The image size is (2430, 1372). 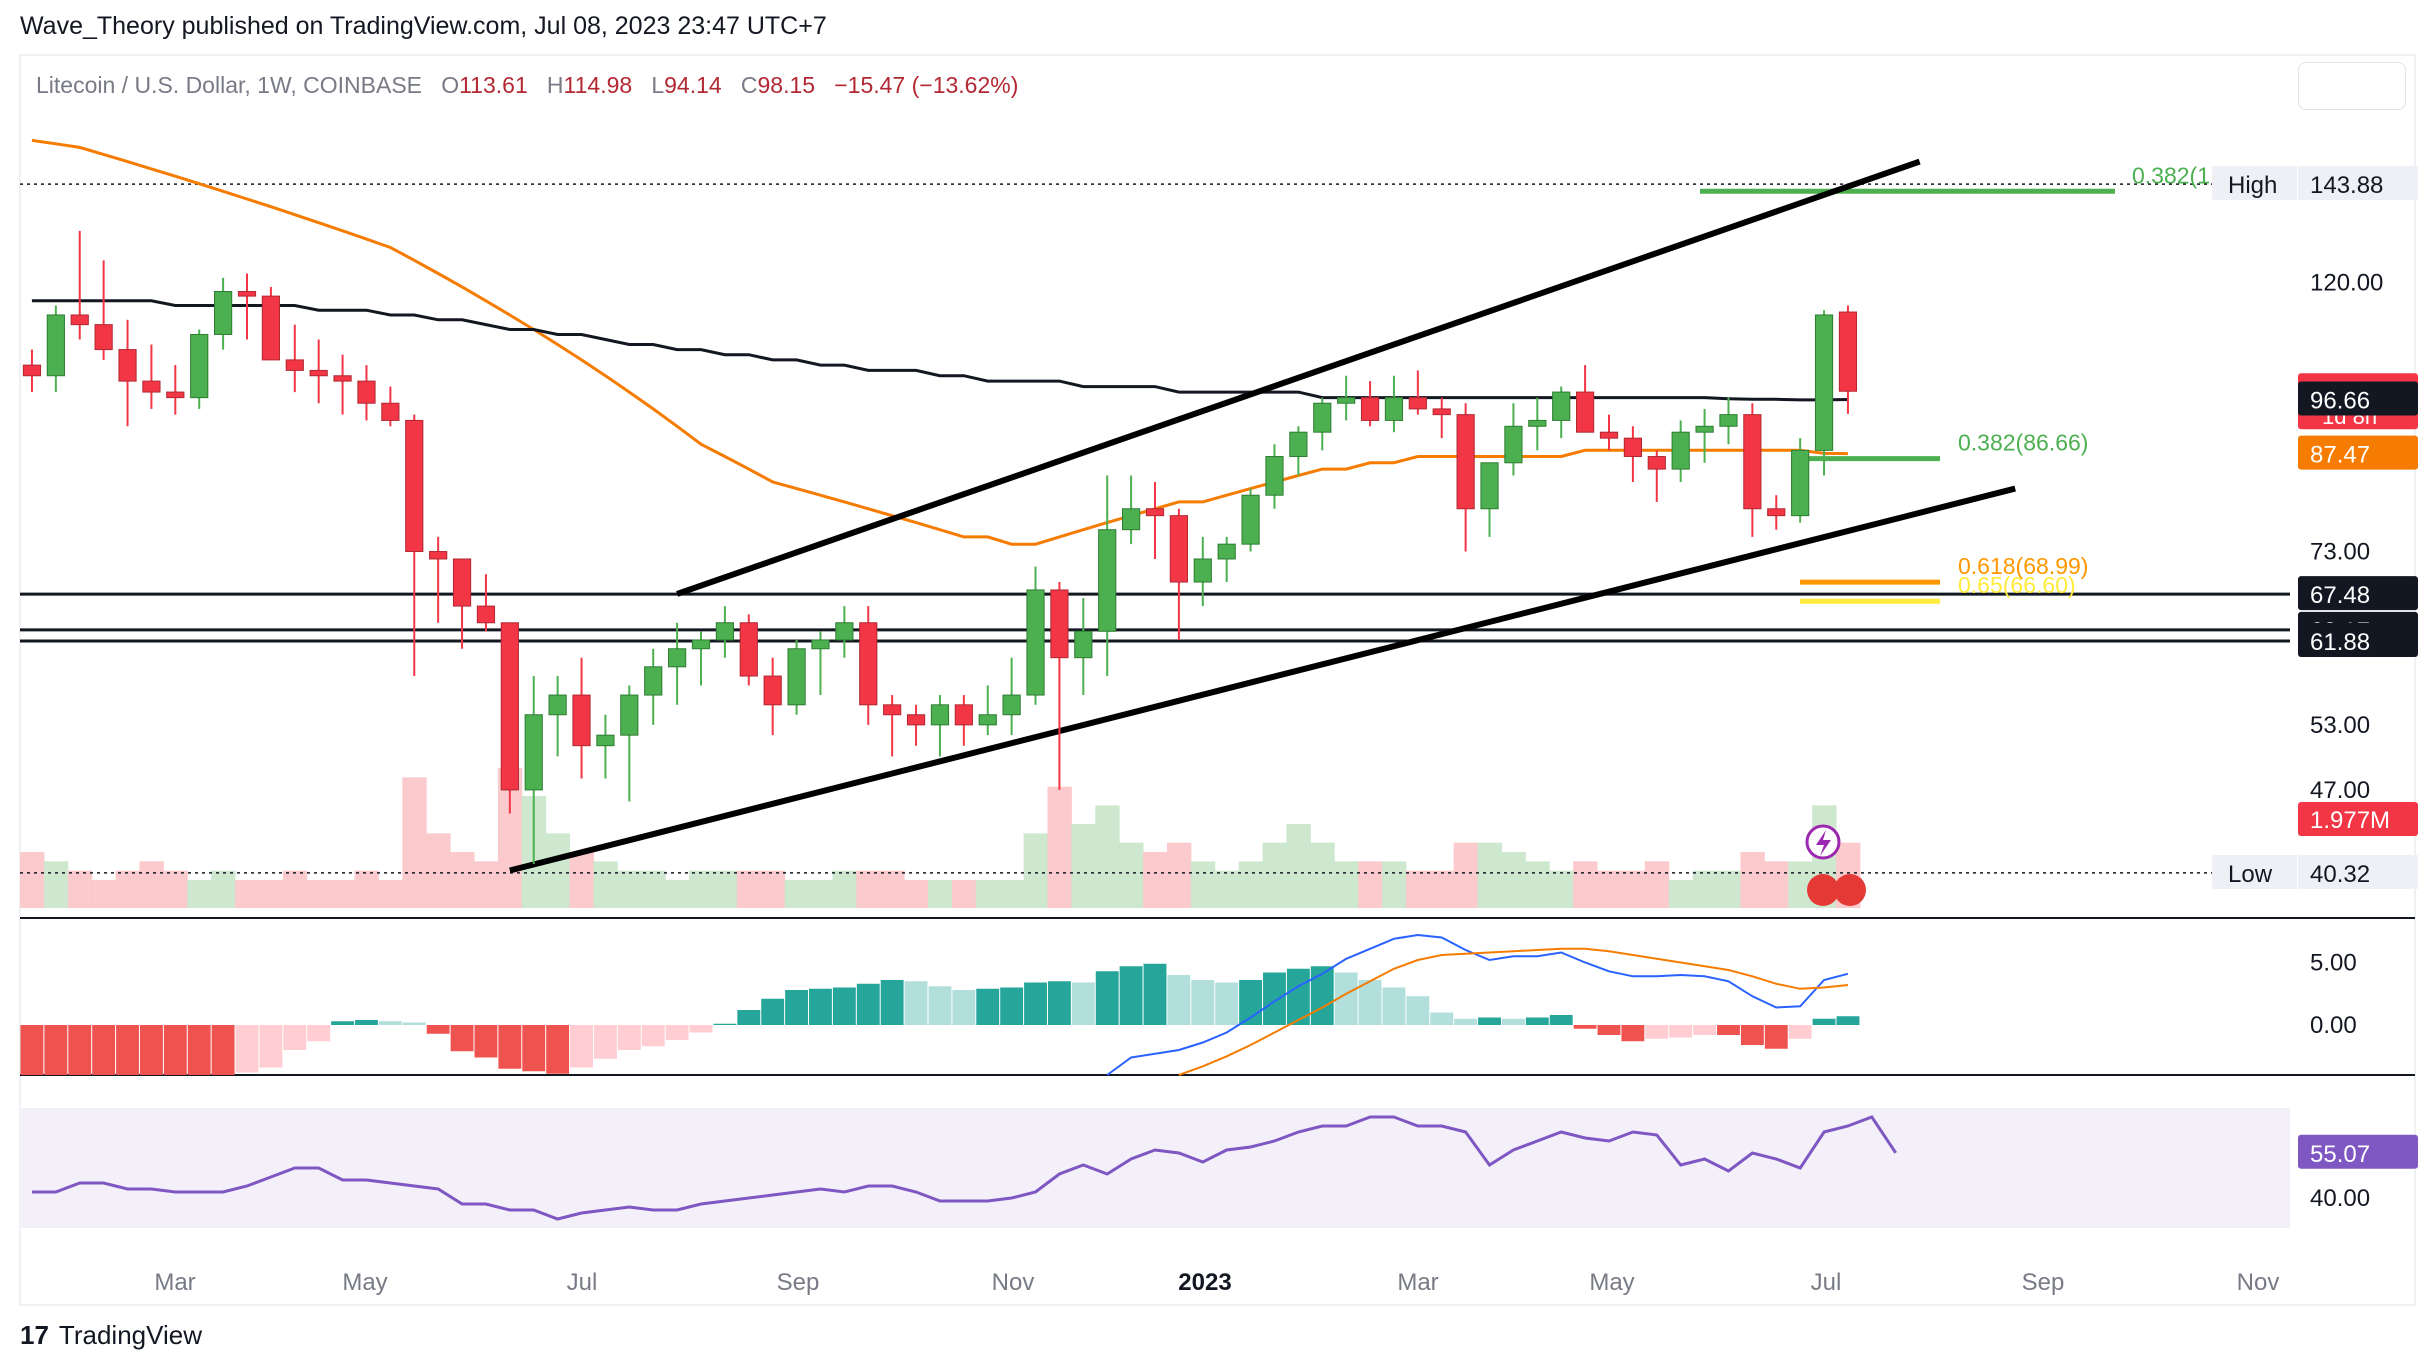 What do you see at coordinates (111, 1335) in the screenshot?
I see `tradingview-brand: 17 TradingView` at bounding box center [111, 1335].